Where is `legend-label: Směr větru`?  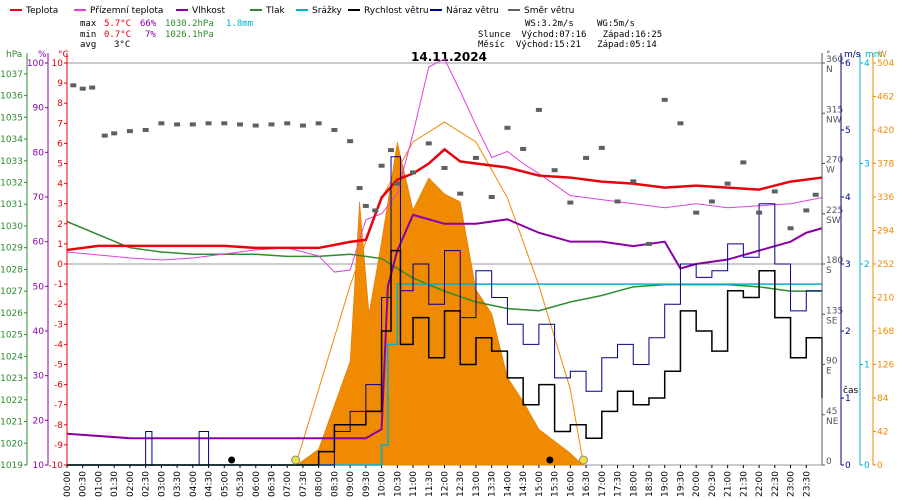 legend-label: Směr větru is located at coordinates (549, 11).